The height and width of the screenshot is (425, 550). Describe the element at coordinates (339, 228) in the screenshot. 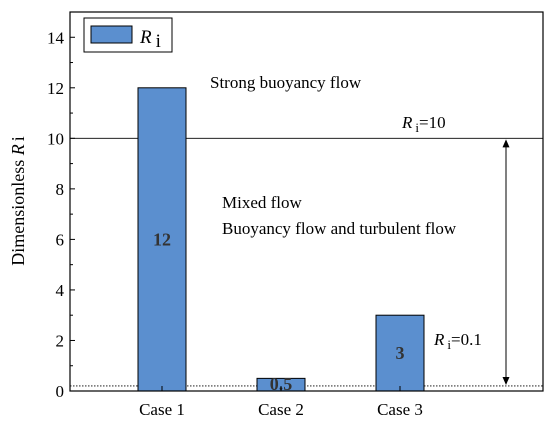

I see `annotation-buoyancy-turbulent: Buoyancy flow and turbulent flow` at that location.